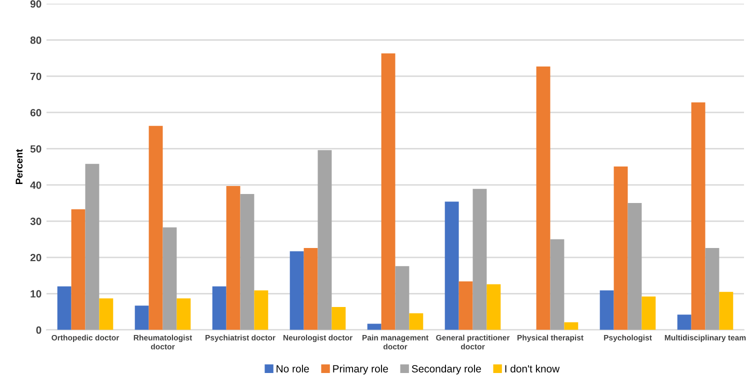 This screenshot has height=377, width=750. Describe the element at coordinates (36, 76) in the screenshot. I see `y-tick-label: 70` at that location.